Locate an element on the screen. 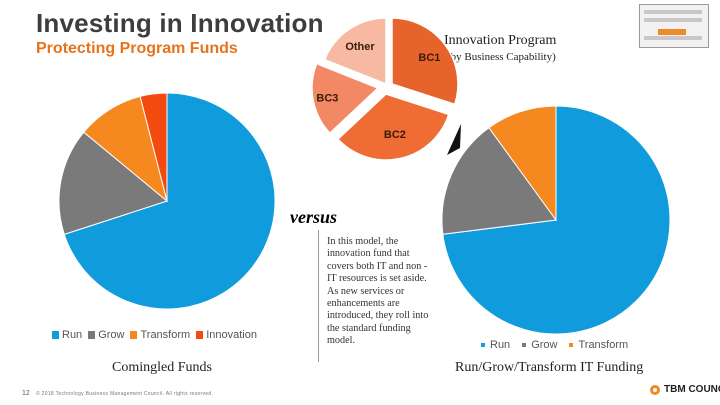  brand-name: TBM COUNCIL is located at coordinates (692, 389).